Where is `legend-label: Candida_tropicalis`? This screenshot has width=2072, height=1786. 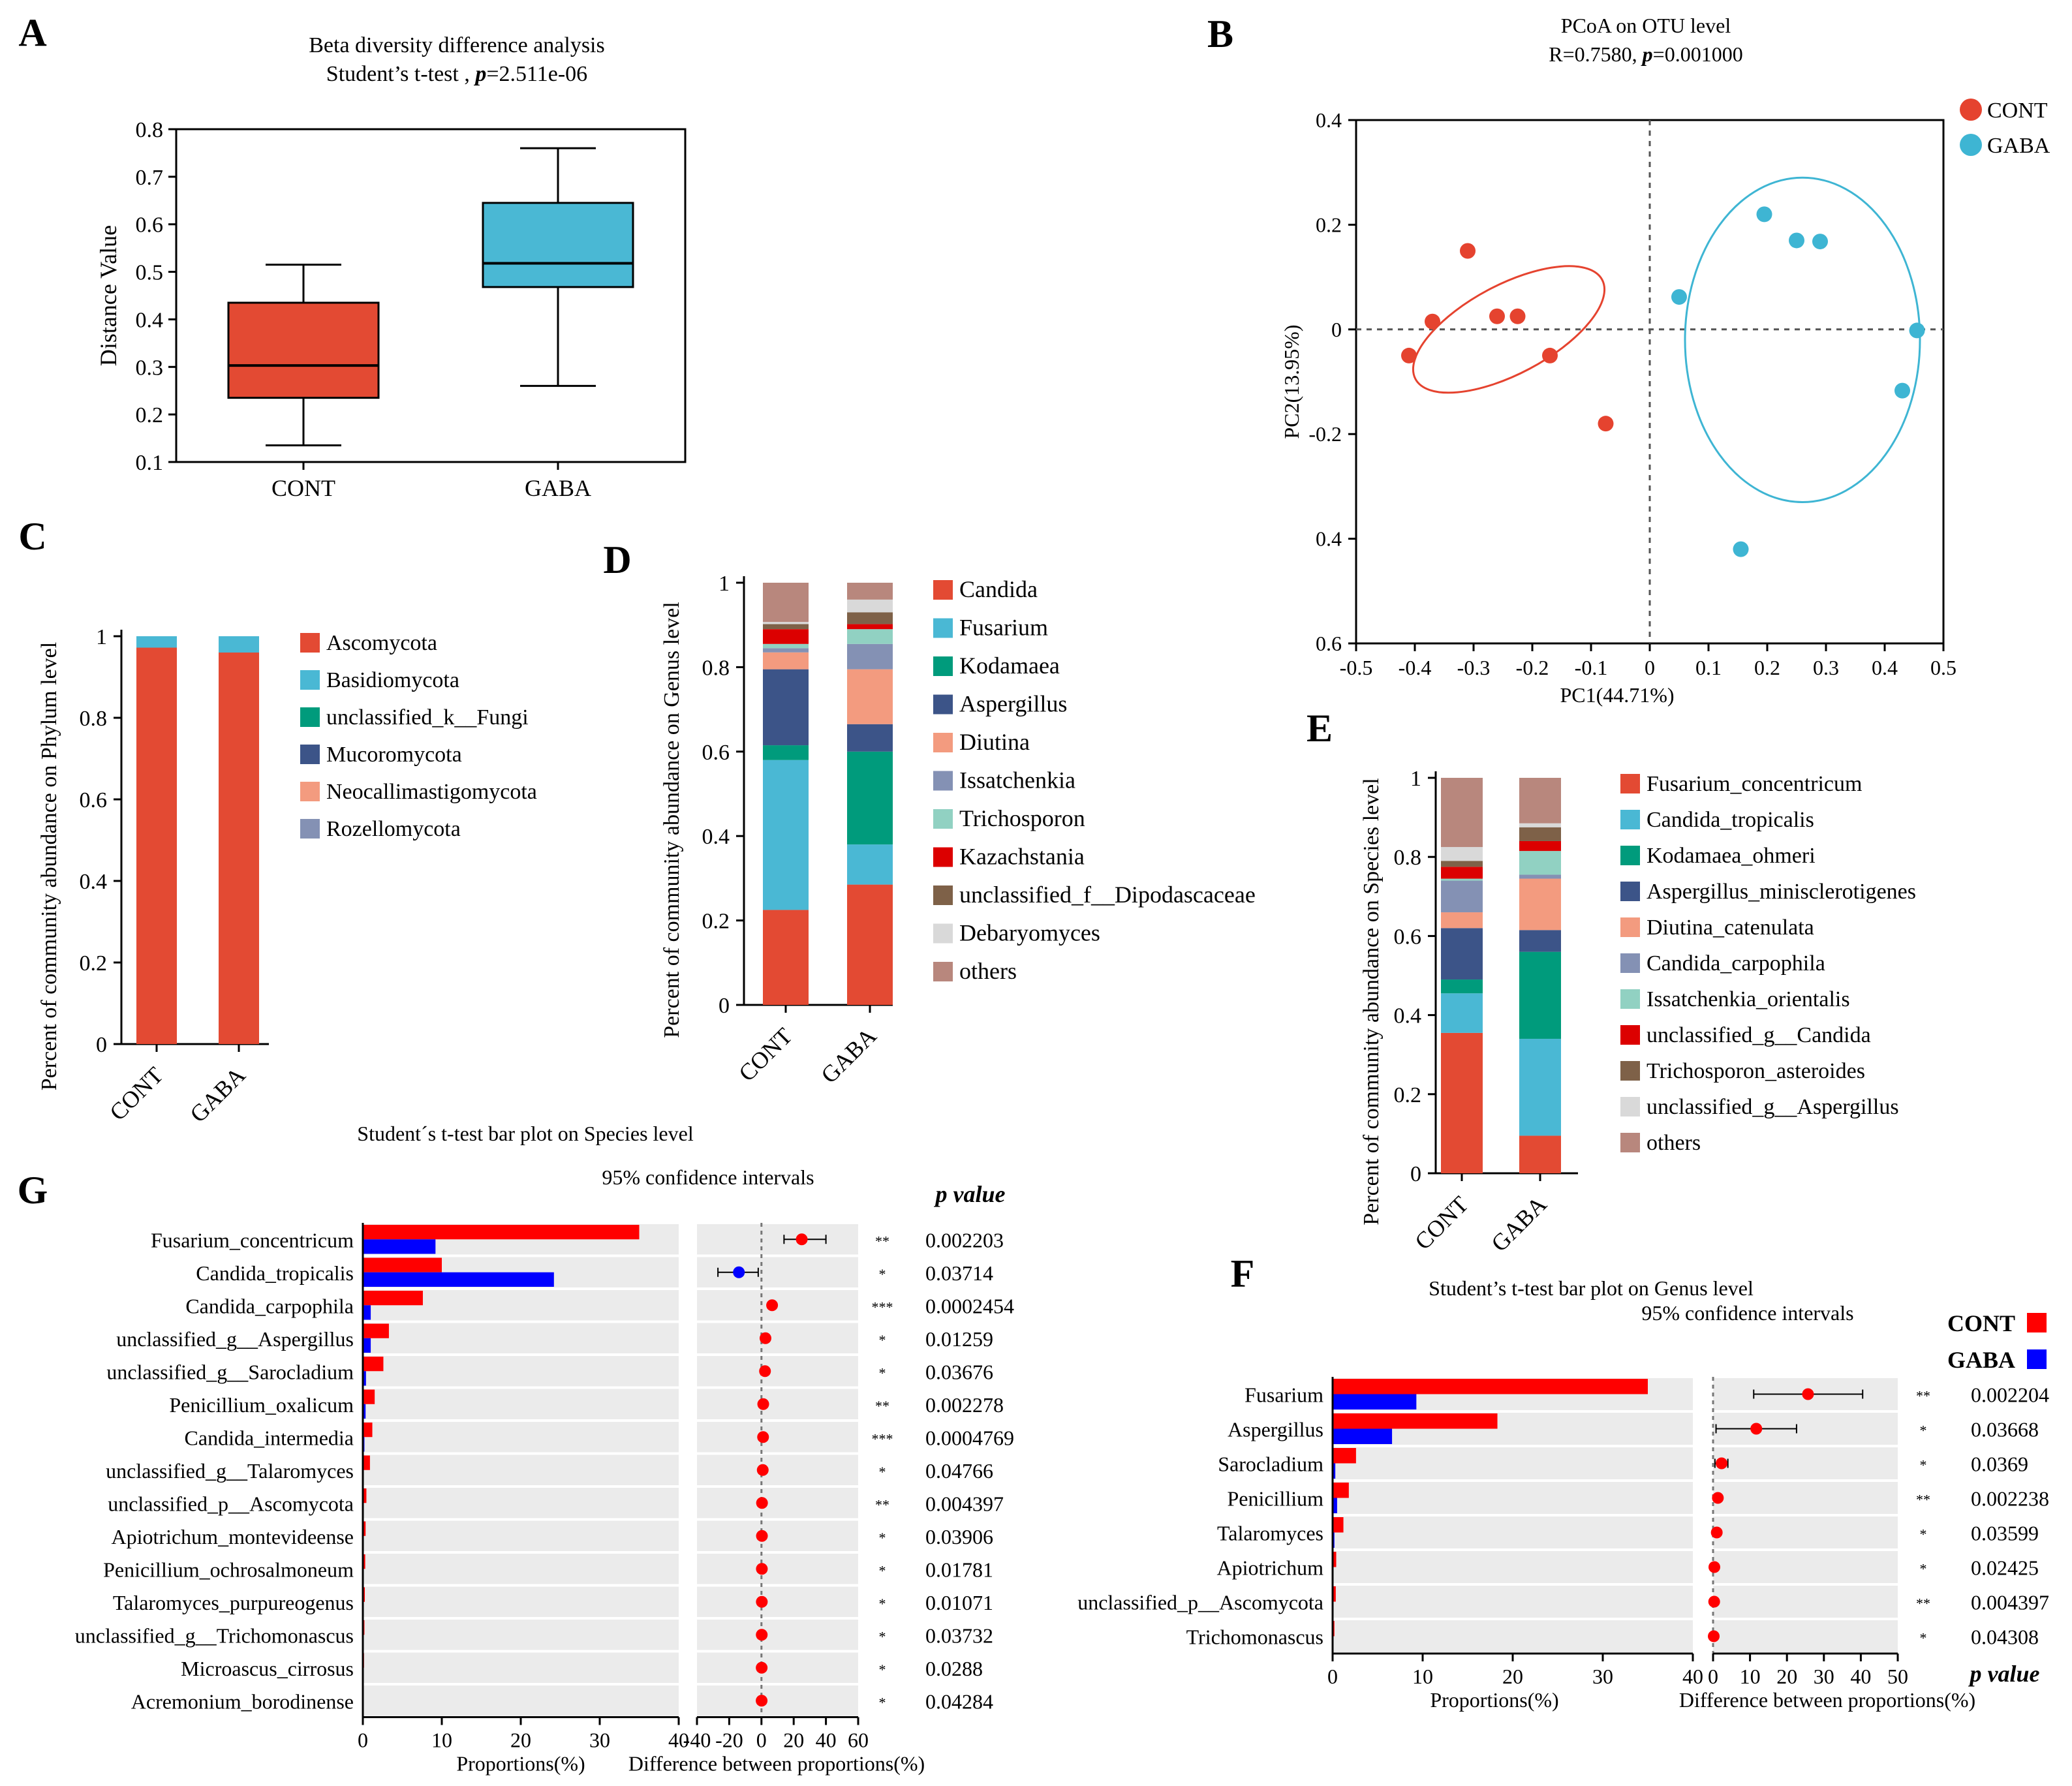 legend-label: Candida_tropicalis is located at coordinates (1730, 820).